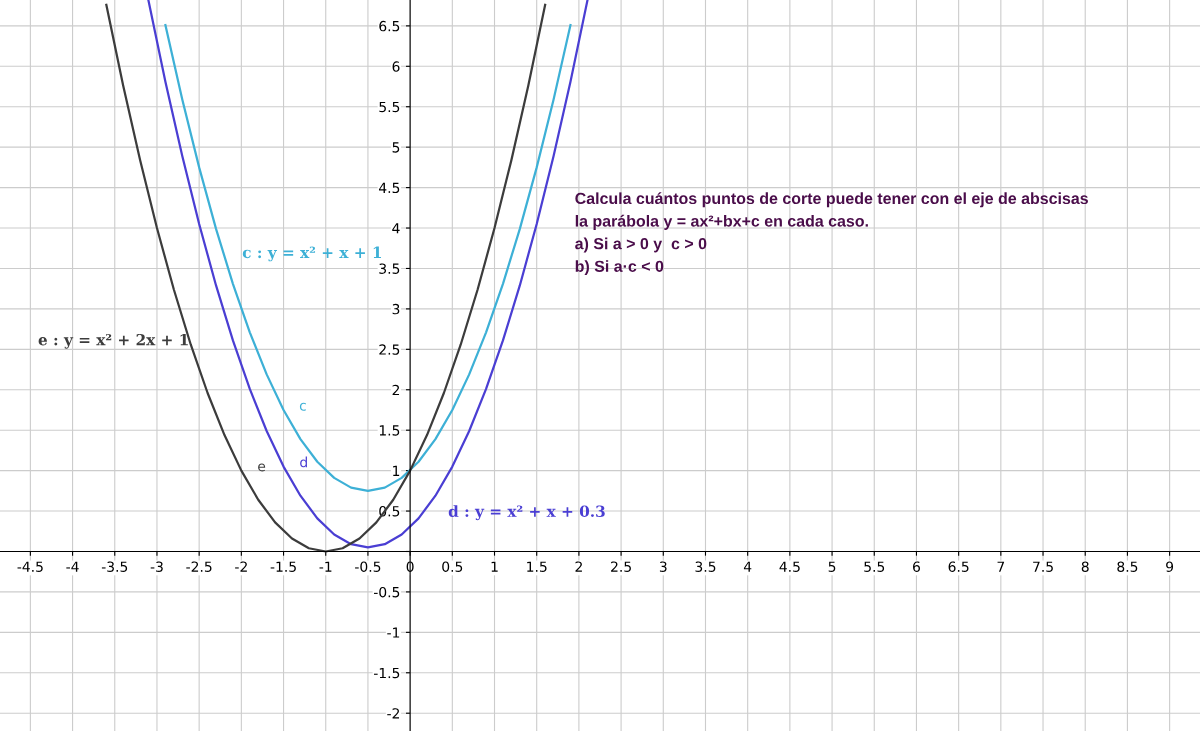 The width and height of the screenshot is (1200, 731). I want to click on x-tick-label: -2.5, so click(199, 566).